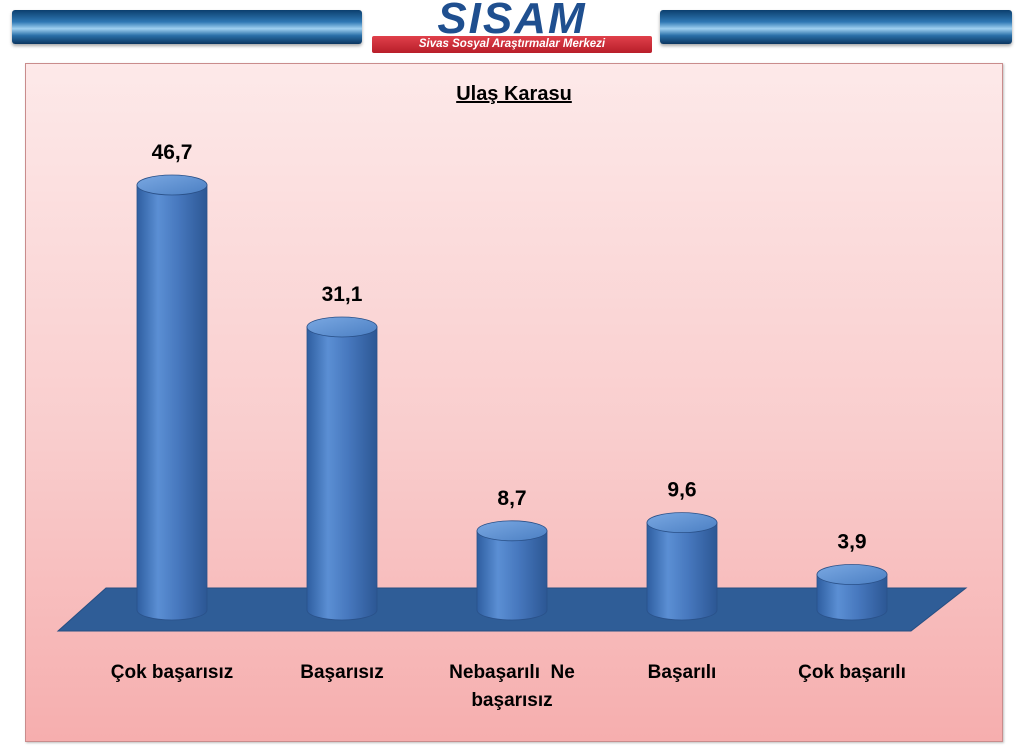  Describe the element at coordinates (836, 27) in the screenshot. I see `banner-stripe-right` at that location.